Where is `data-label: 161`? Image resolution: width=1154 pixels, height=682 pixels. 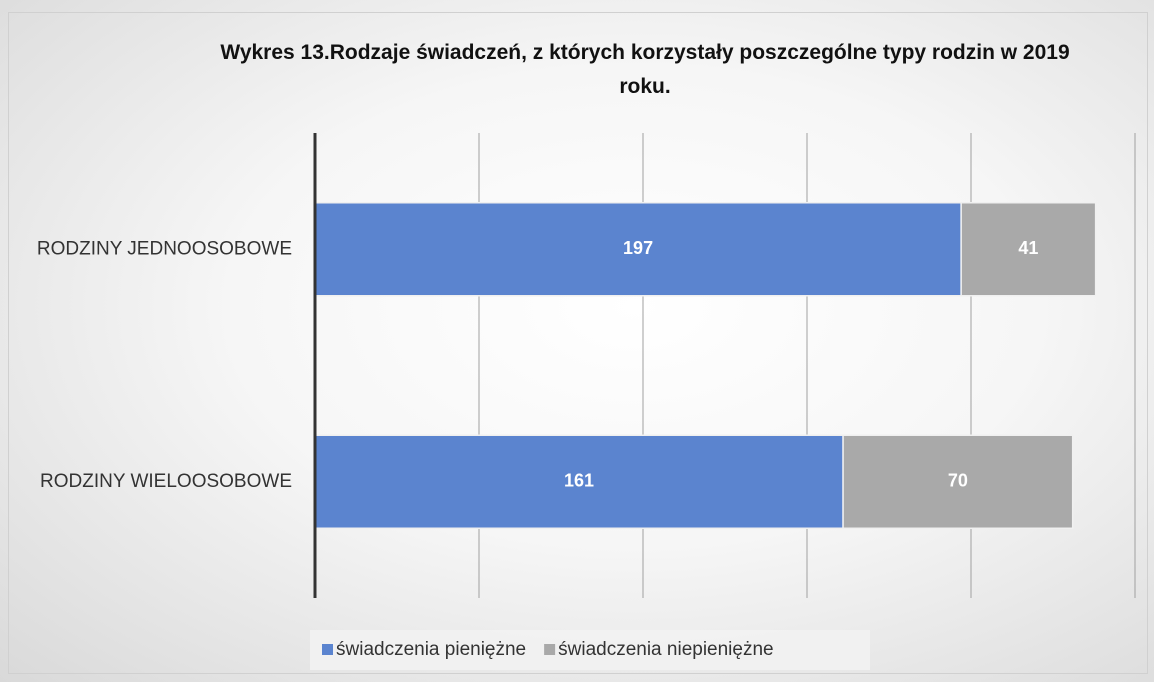 data-label: 161 is located at coordinates (579, 481).